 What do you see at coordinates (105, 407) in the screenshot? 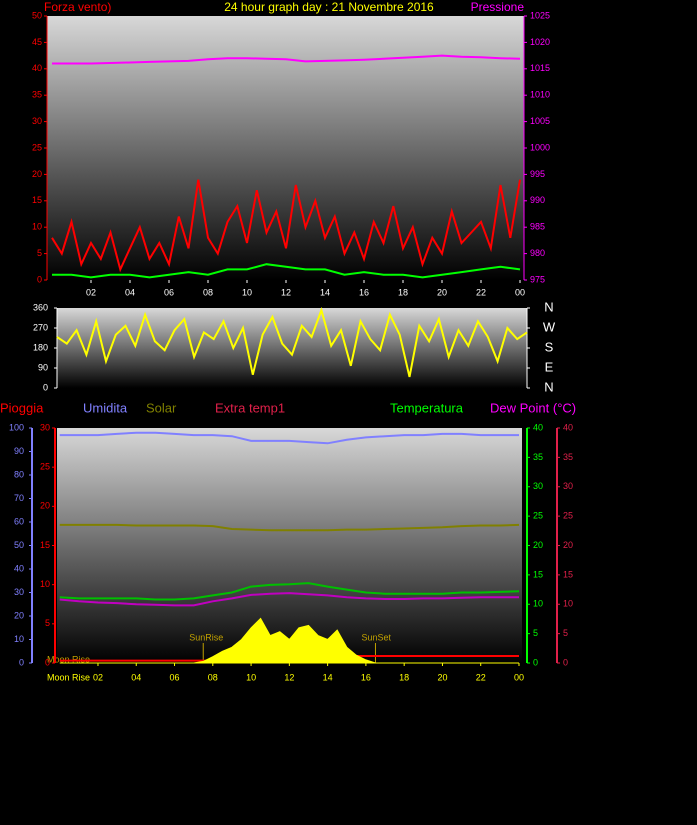
I see `legend-entry: Umidita` at bounding box center [105, 407].